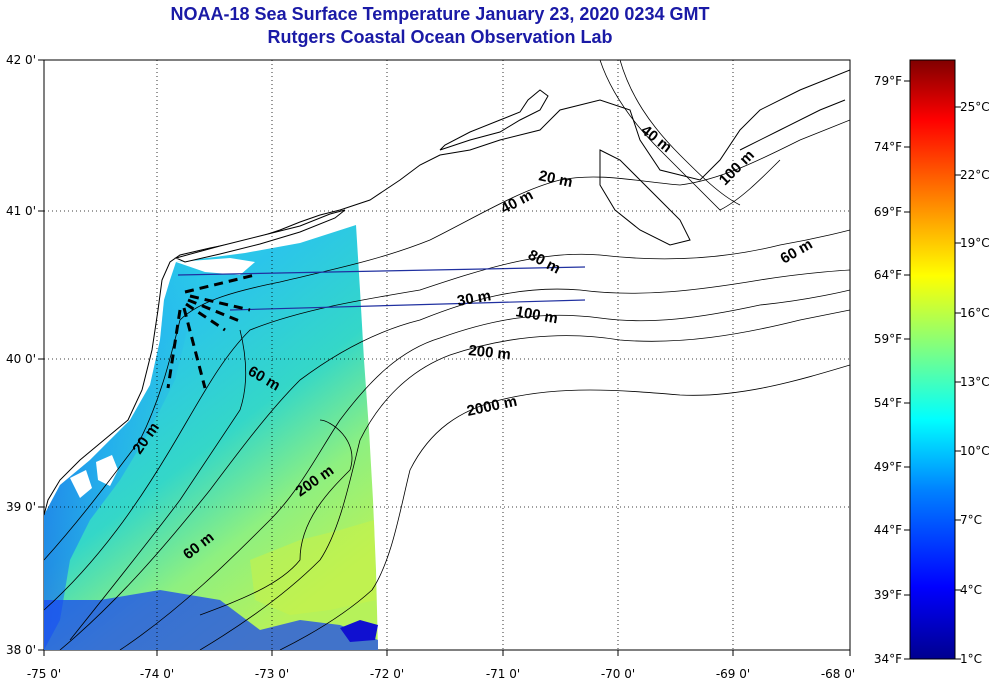  What do you see at coordinates (733, 674) in the screenshot?
I see `lon-tick-label: -69 0'` at bounding box center [733, 674].